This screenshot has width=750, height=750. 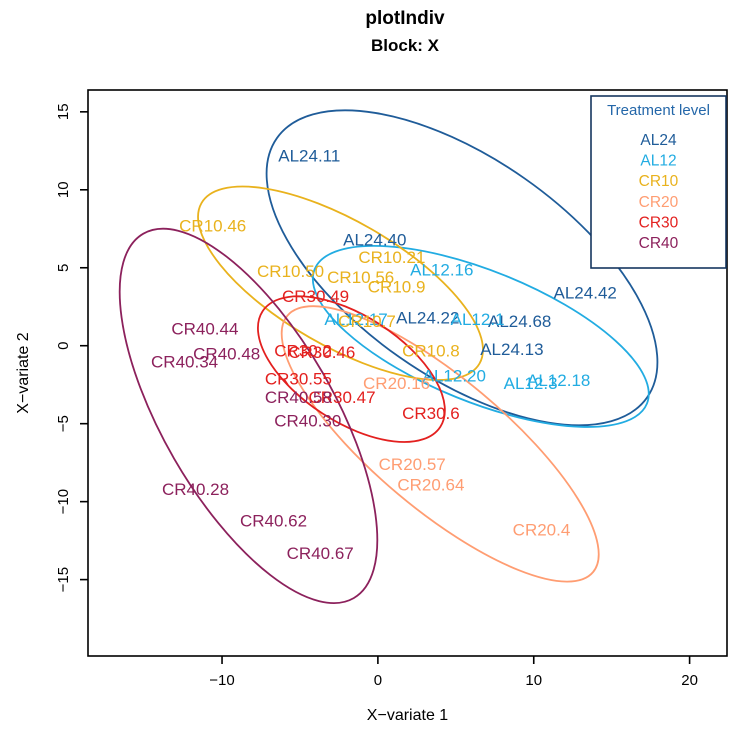 What do you see at coordinates (63, 268) in the screenshot?
I see `y-tick-label: 5` at bounding box center [63, 268].